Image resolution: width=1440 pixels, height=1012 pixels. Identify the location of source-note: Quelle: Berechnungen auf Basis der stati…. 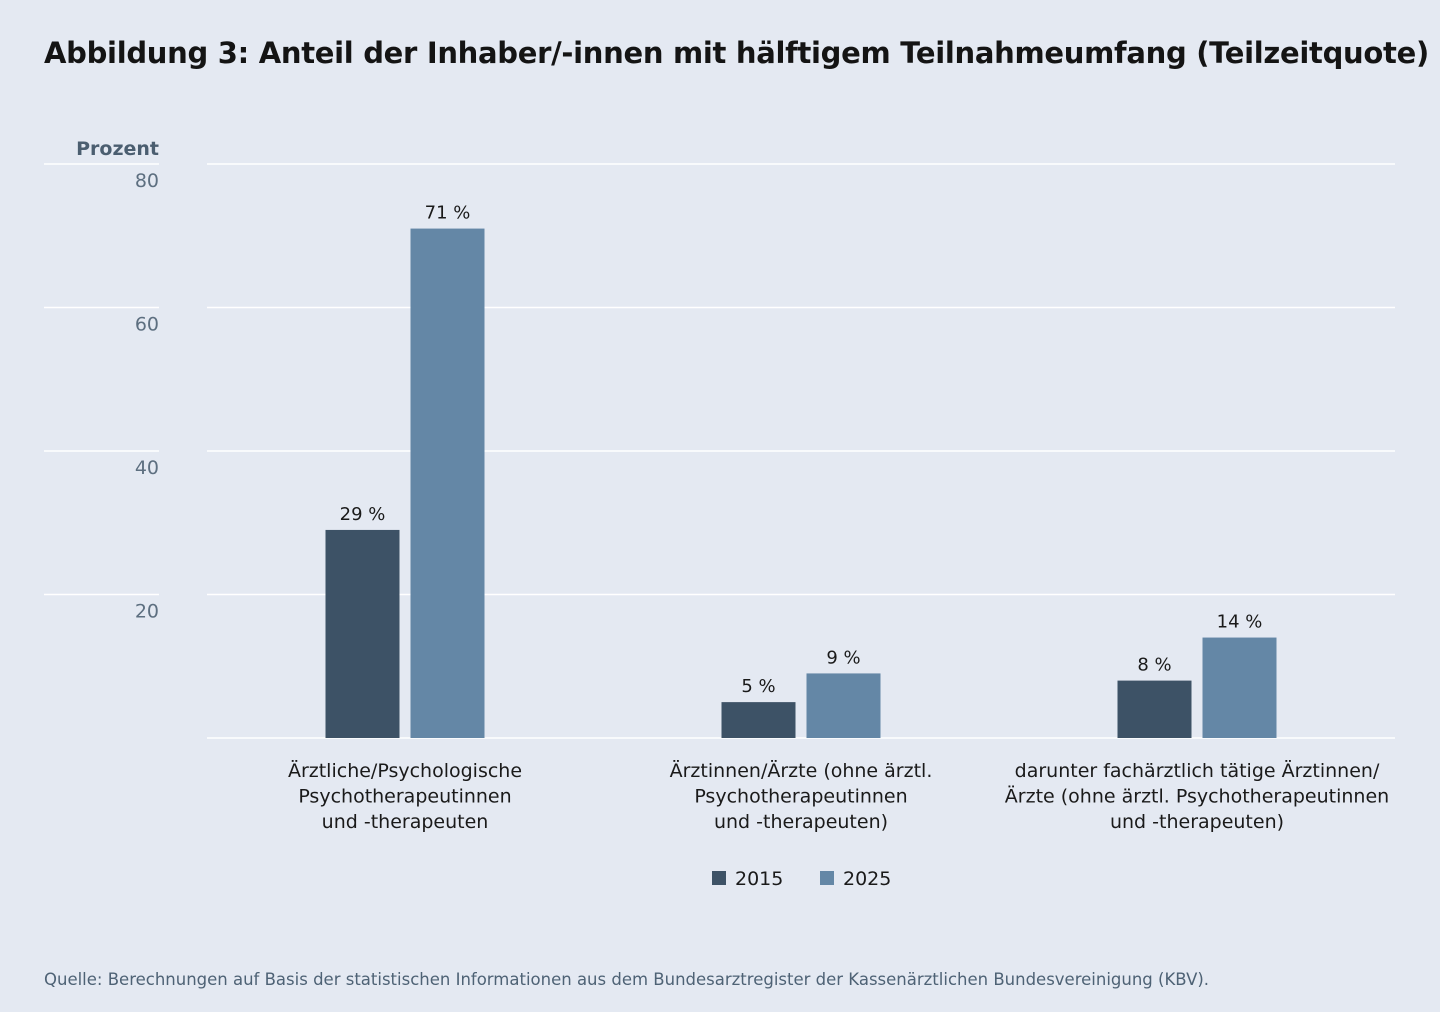
(627, 979).